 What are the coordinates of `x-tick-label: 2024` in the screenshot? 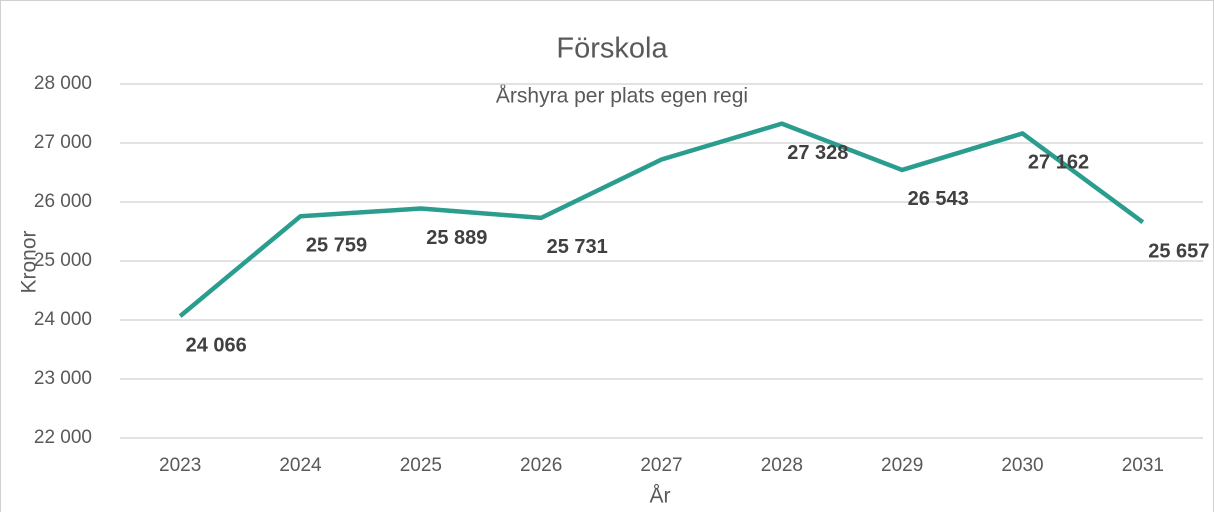 It's located at (300, 465).